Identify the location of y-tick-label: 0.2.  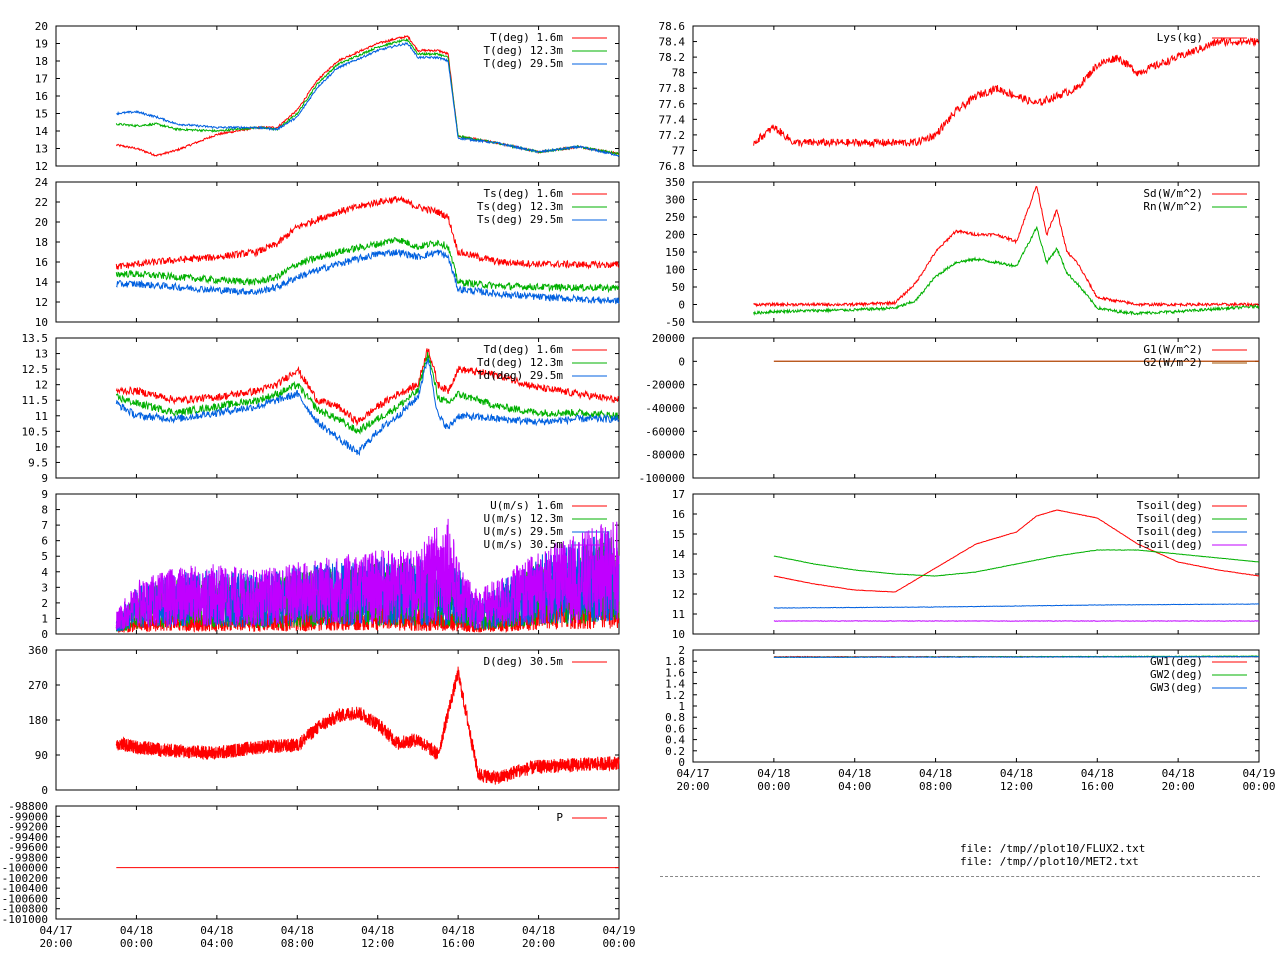
(675, 751).